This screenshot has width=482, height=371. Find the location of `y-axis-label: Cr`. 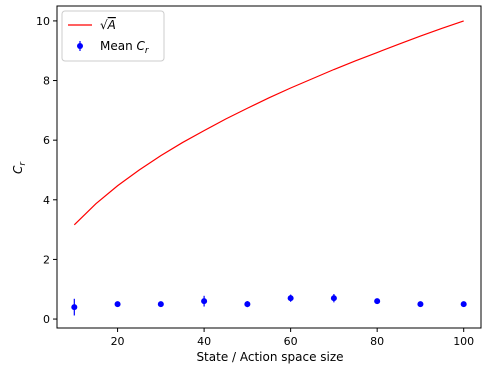

y-axis-label: Cr is located at coordinates (19, 167).